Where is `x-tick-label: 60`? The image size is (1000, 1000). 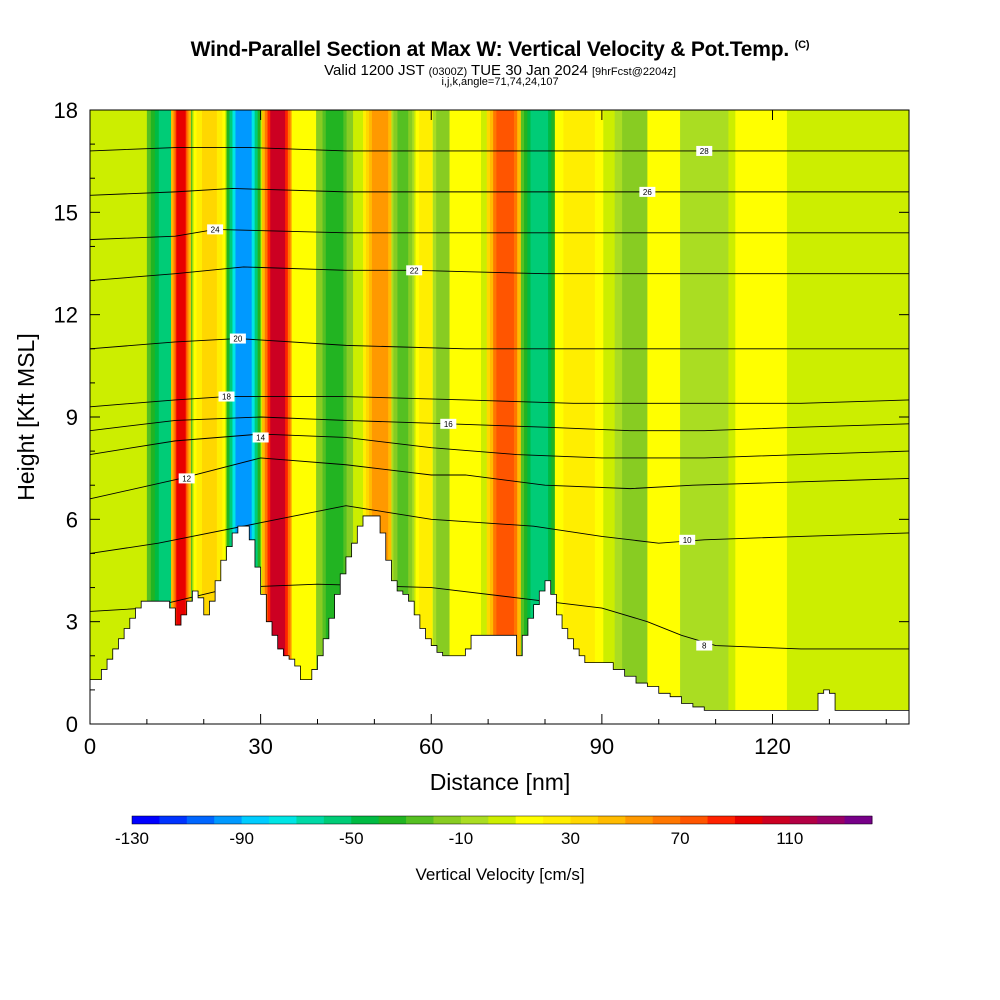 x-tick-label: 60 is located at coordinates (431, 746).